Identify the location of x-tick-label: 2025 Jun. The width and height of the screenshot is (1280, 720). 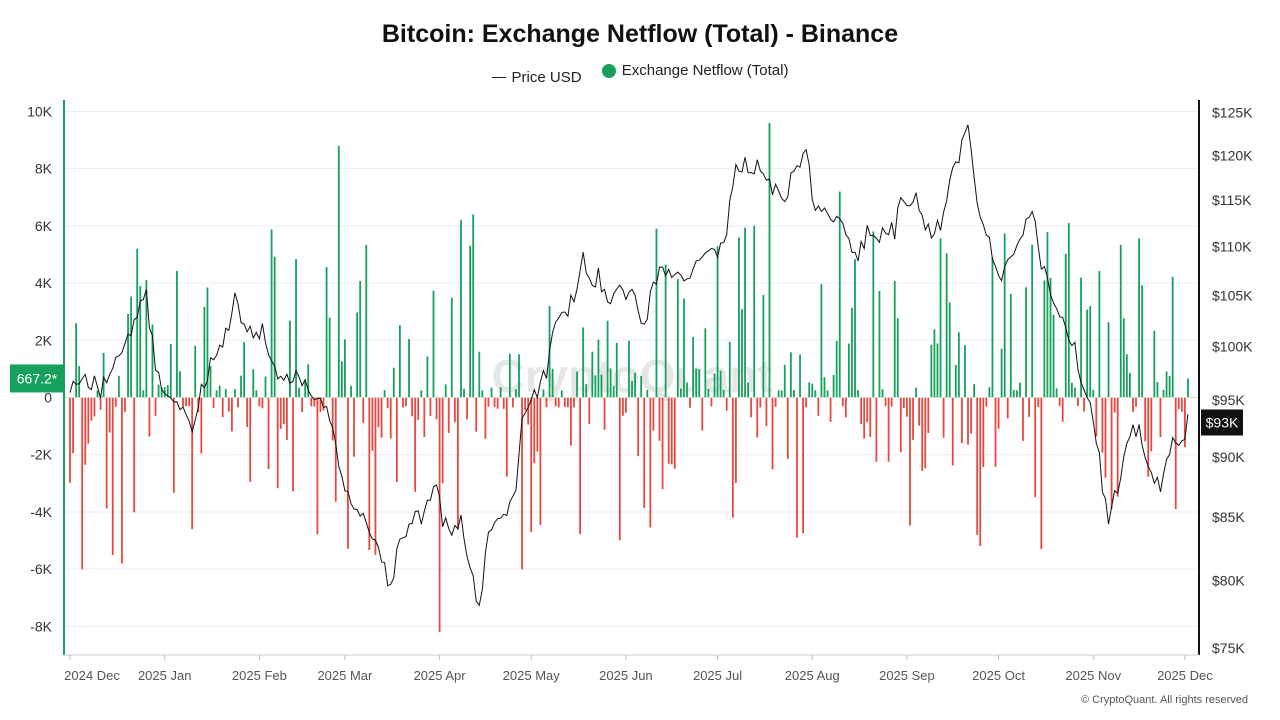
(626, 675).